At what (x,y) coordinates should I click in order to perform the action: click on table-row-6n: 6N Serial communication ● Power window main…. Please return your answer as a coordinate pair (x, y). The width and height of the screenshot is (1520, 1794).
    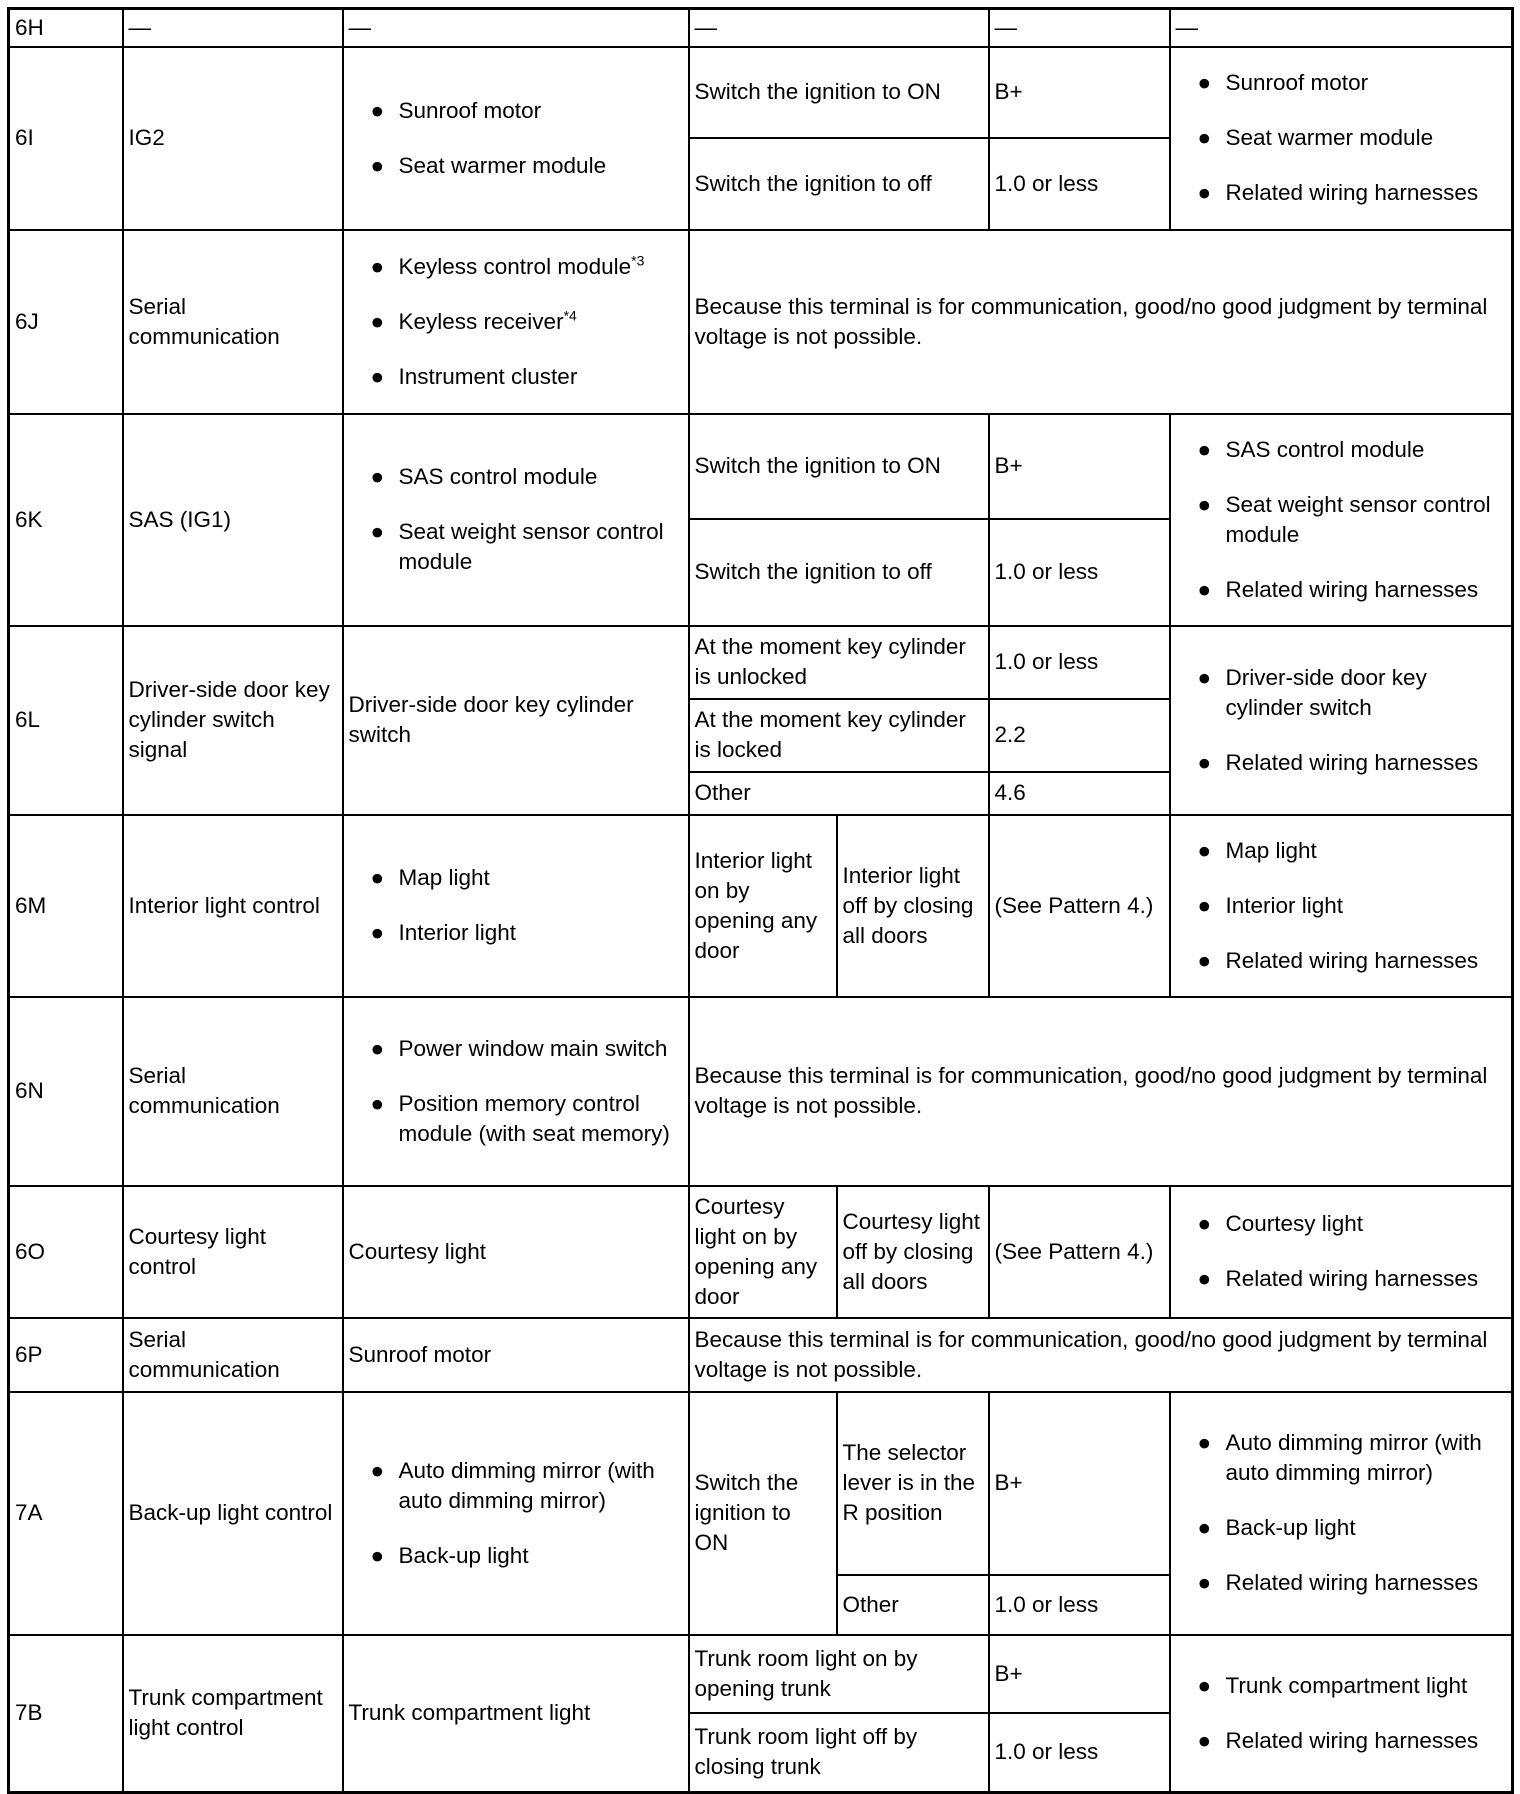
    Looking at the image, I should click on (760, 1091).